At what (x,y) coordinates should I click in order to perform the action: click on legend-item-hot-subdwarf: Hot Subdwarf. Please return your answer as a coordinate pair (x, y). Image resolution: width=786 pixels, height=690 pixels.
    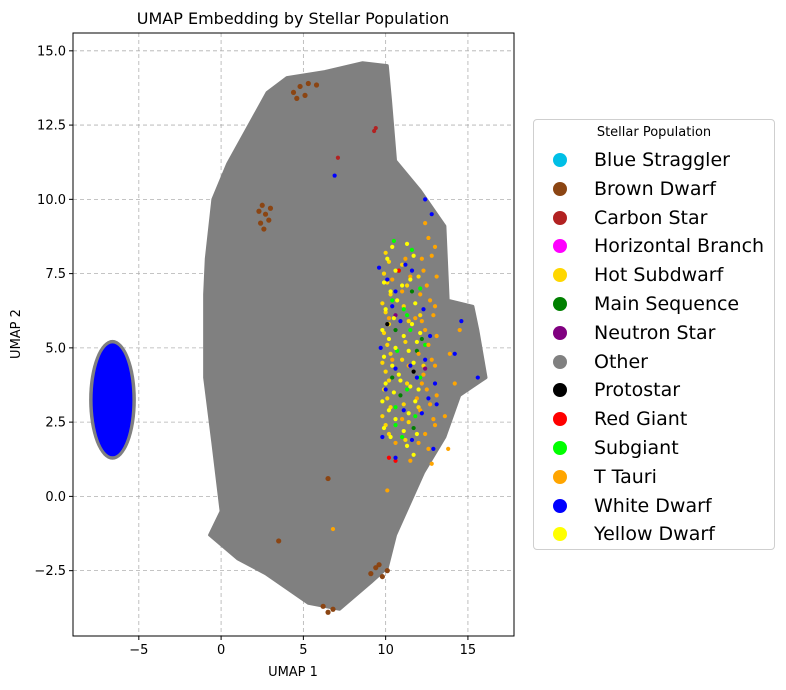
    Looking at the image, I should click on (638, 275).